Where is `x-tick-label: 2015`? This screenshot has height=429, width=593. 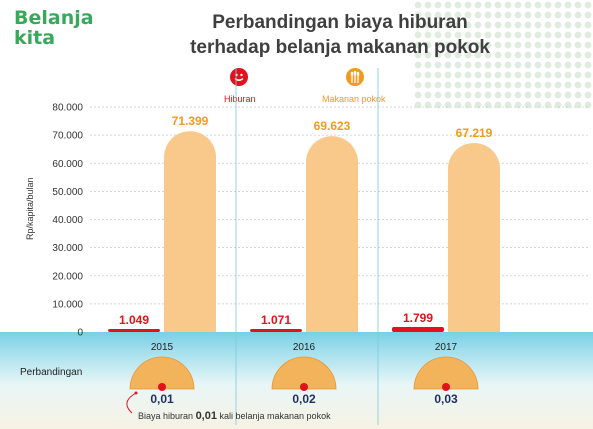 x-tick-label: 2015 is located at coordinates (162, 347).